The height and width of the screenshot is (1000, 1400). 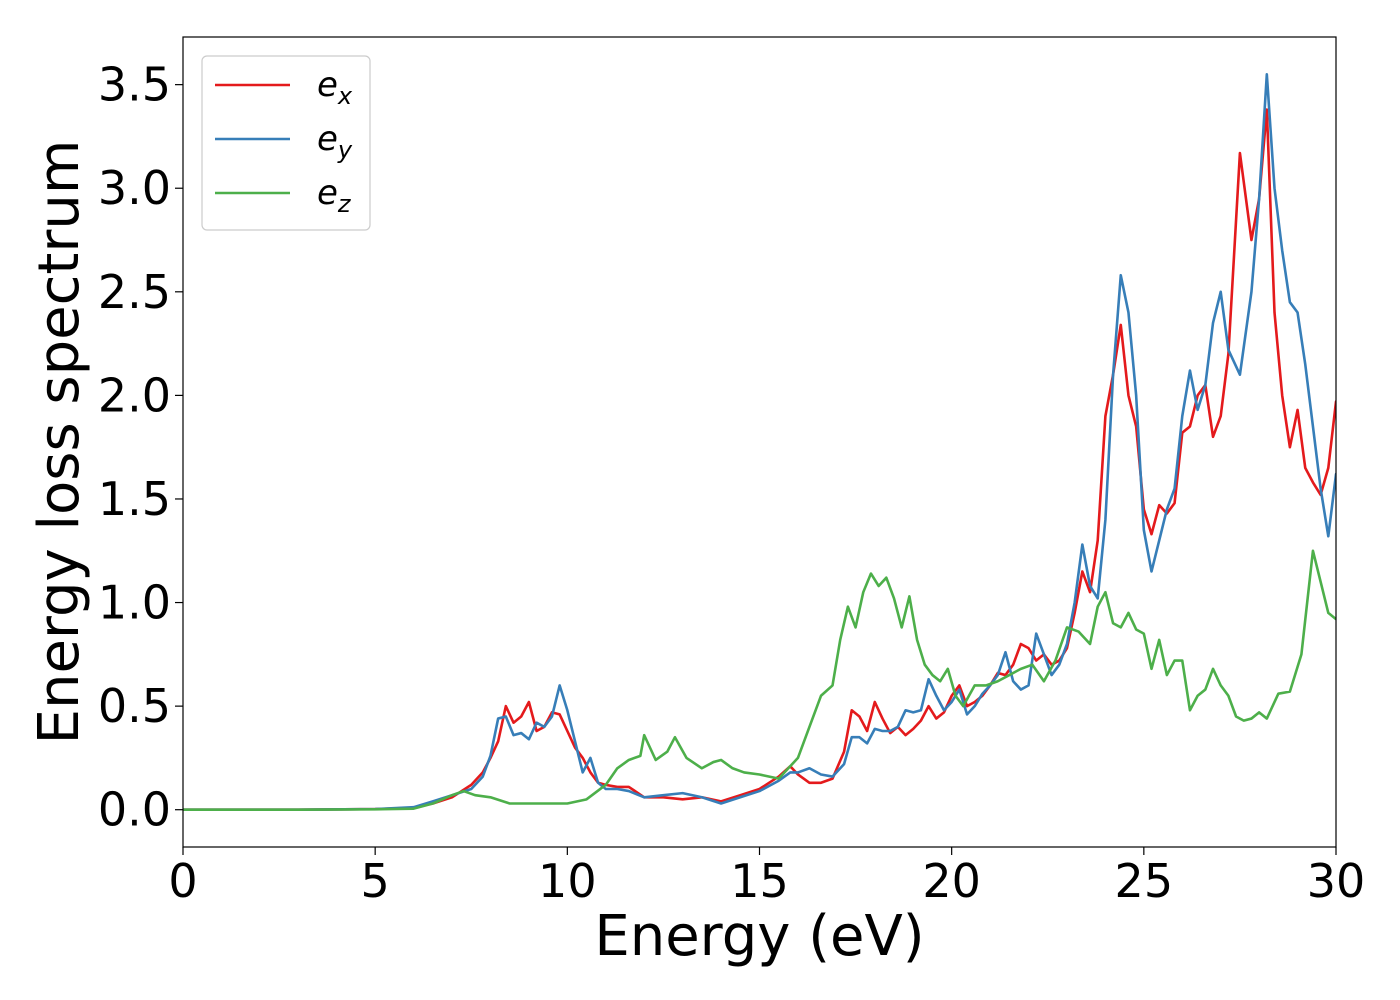 I want to click on legend-box, so click(x=286, y=143).